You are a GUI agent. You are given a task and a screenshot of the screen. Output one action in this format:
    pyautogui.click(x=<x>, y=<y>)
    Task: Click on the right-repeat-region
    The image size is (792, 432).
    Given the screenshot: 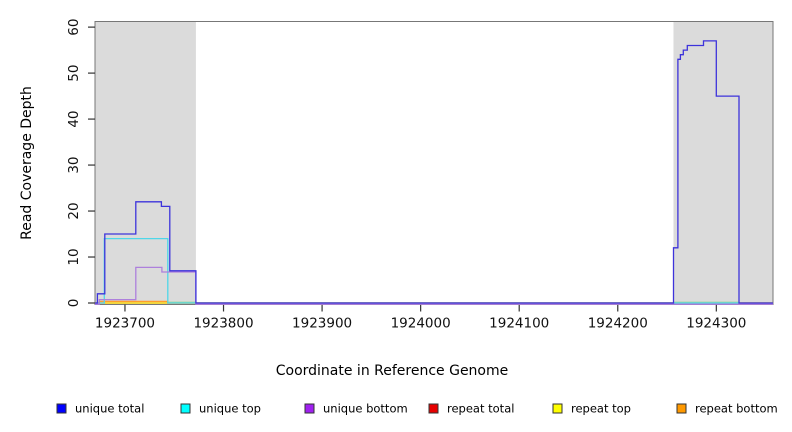 What is the action you would take?
    pyautogui.click(x=723, y=163)
    